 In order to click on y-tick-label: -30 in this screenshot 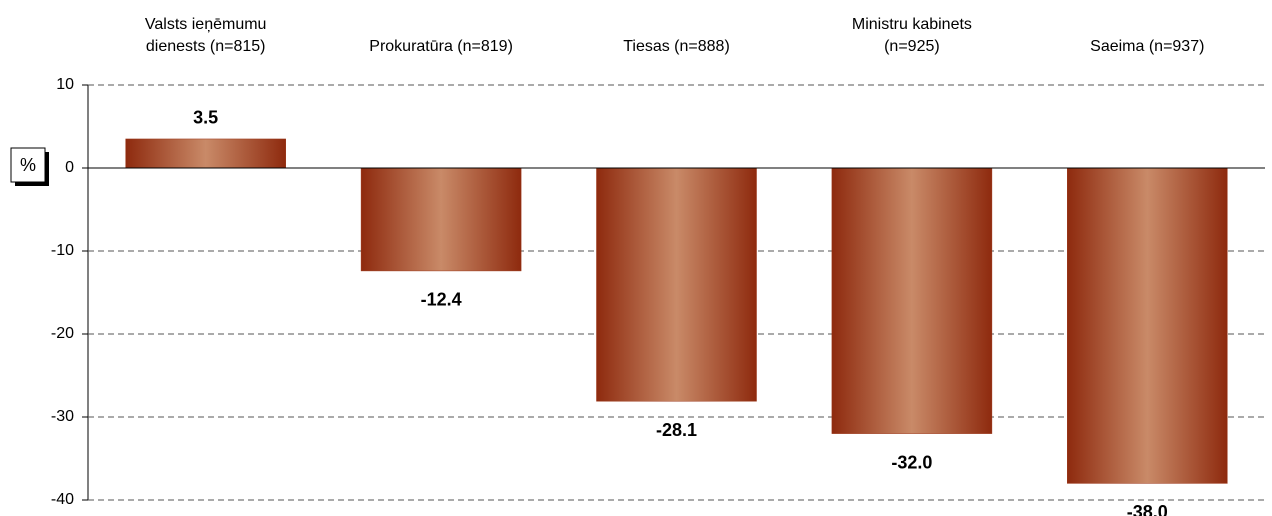, I will do `click(62, 416)`.